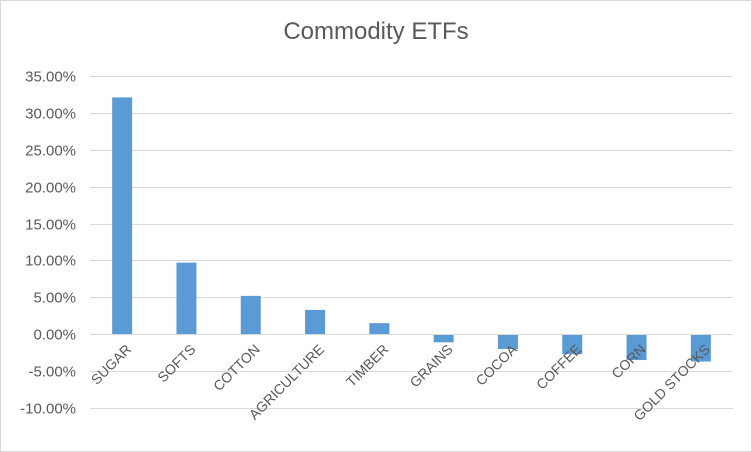 Image resolution: width=752 pixels, height=452 pixels. What do you see at coordinates (443, 338) in the screenshot?
I see `bar-grains` at bounding box center [443, 338].